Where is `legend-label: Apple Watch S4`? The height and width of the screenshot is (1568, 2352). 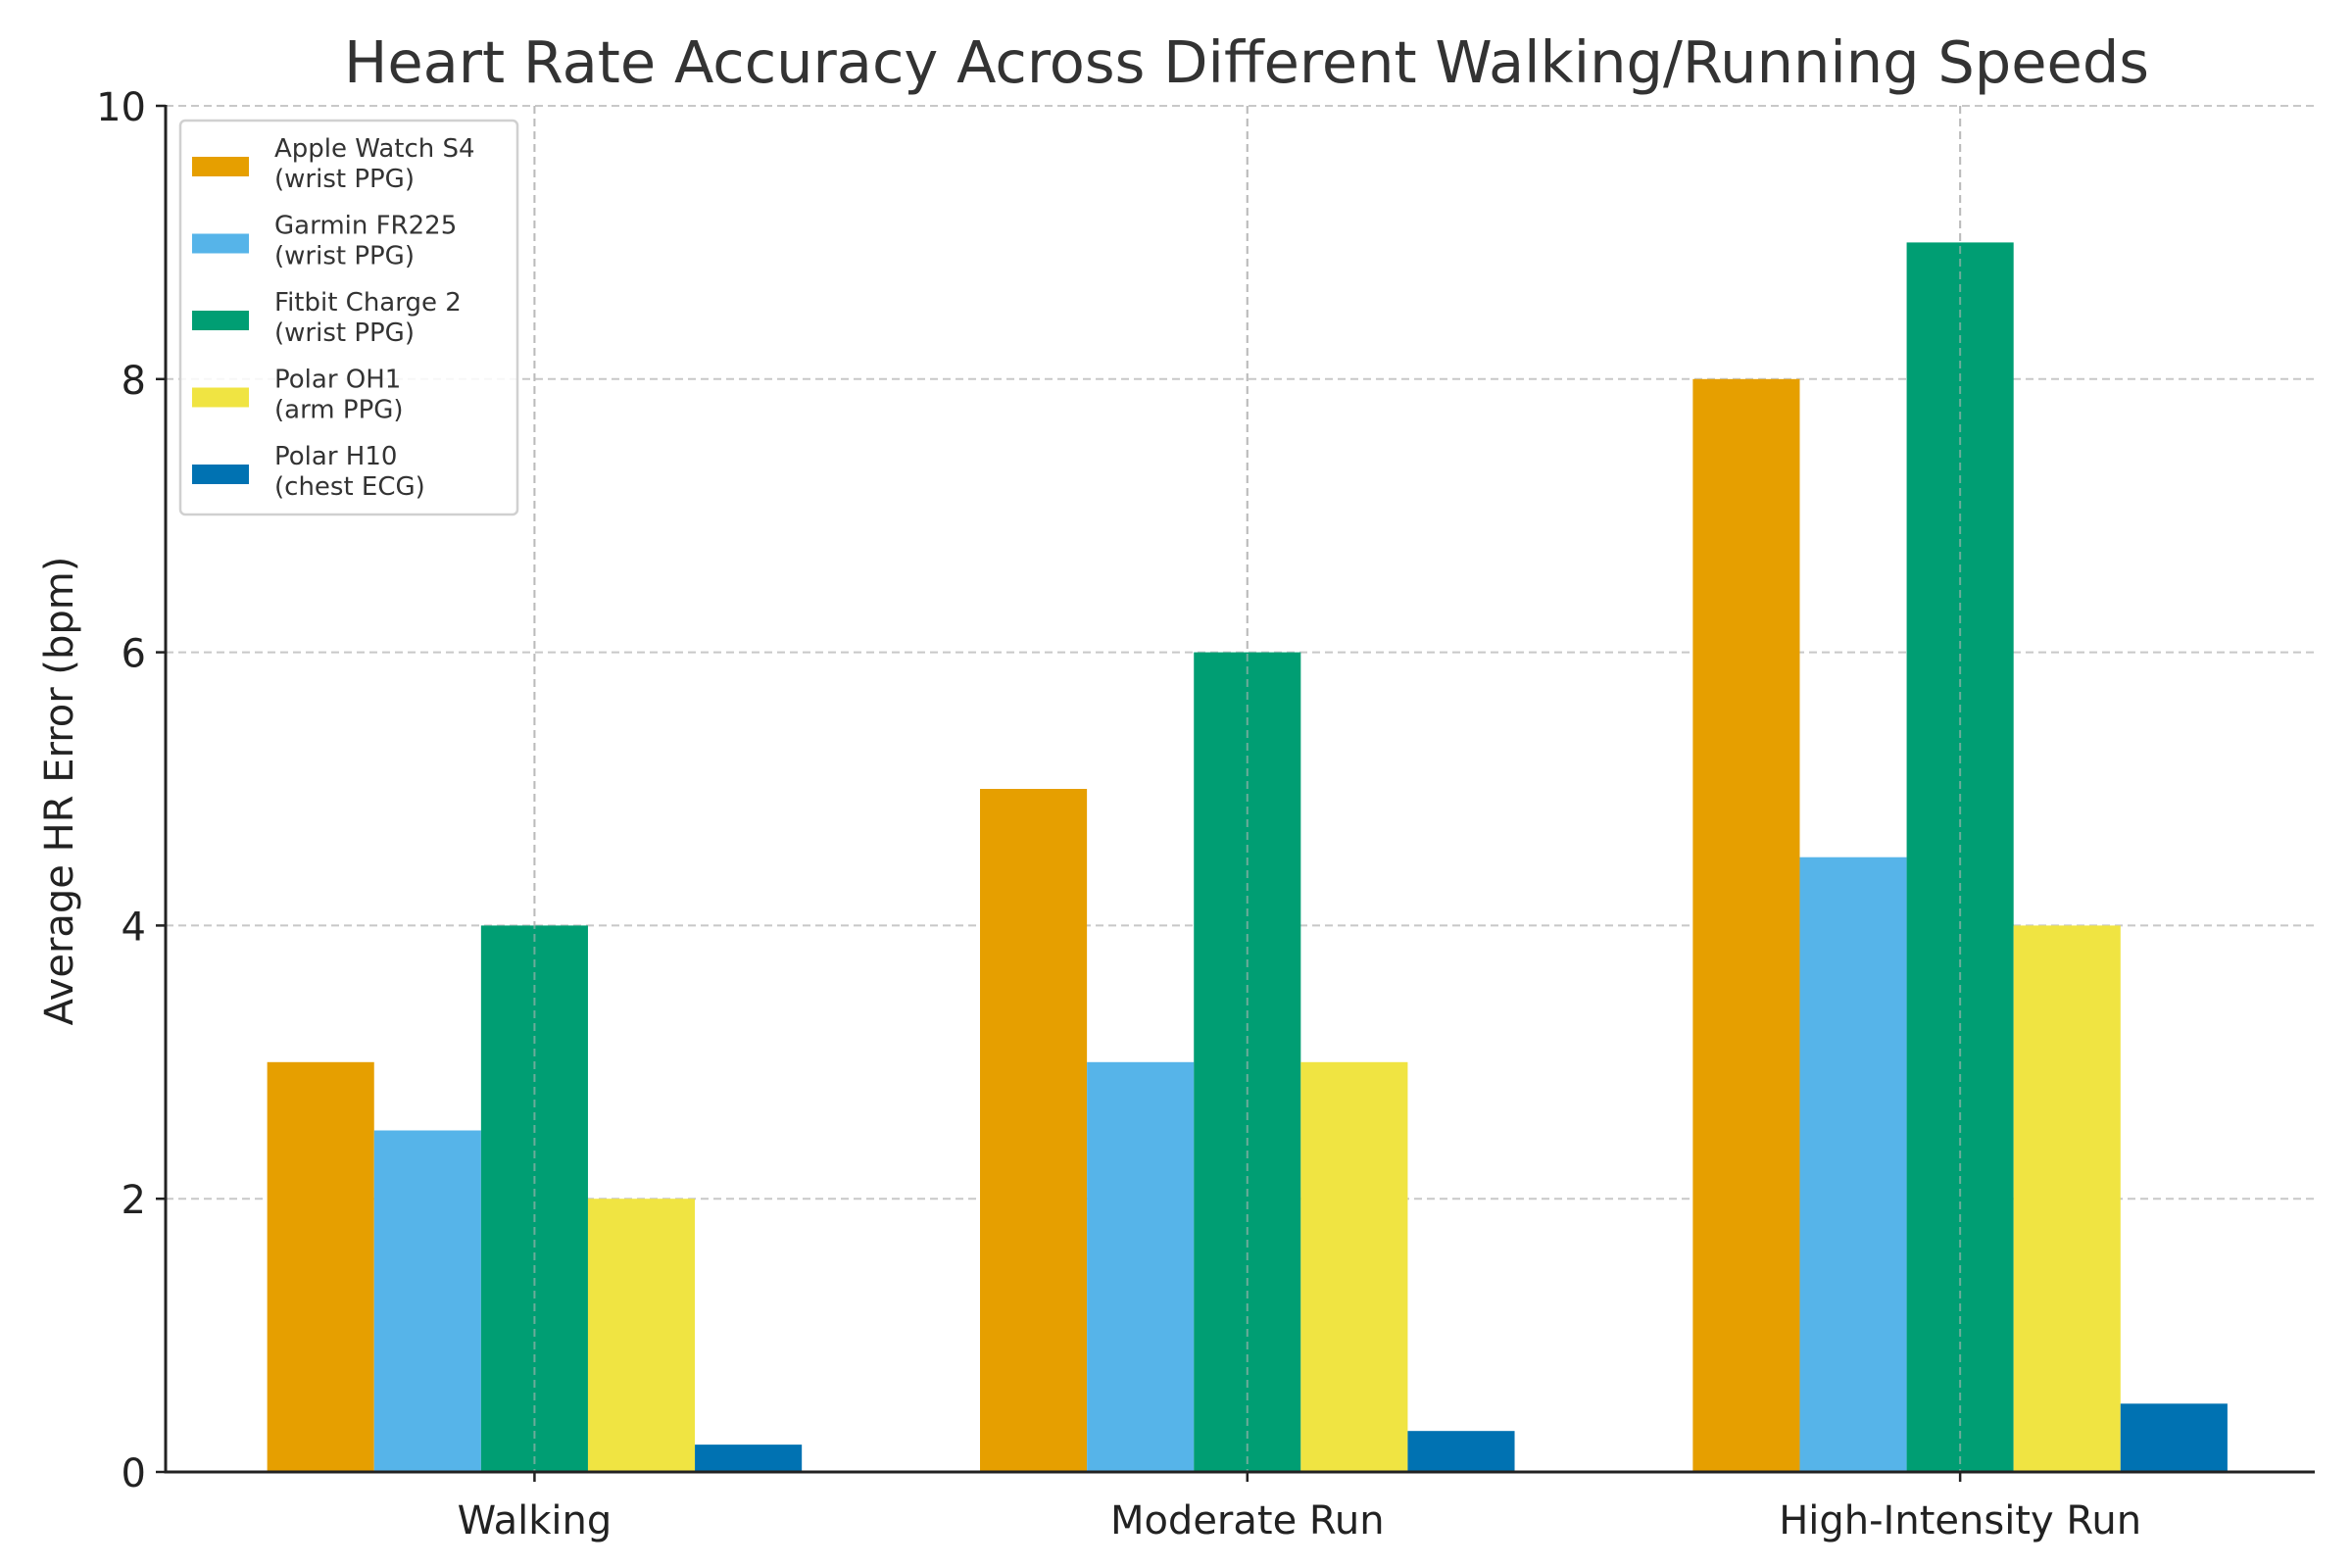
legend-label: Apple Watch S4 is located at coordinates (374, 149).